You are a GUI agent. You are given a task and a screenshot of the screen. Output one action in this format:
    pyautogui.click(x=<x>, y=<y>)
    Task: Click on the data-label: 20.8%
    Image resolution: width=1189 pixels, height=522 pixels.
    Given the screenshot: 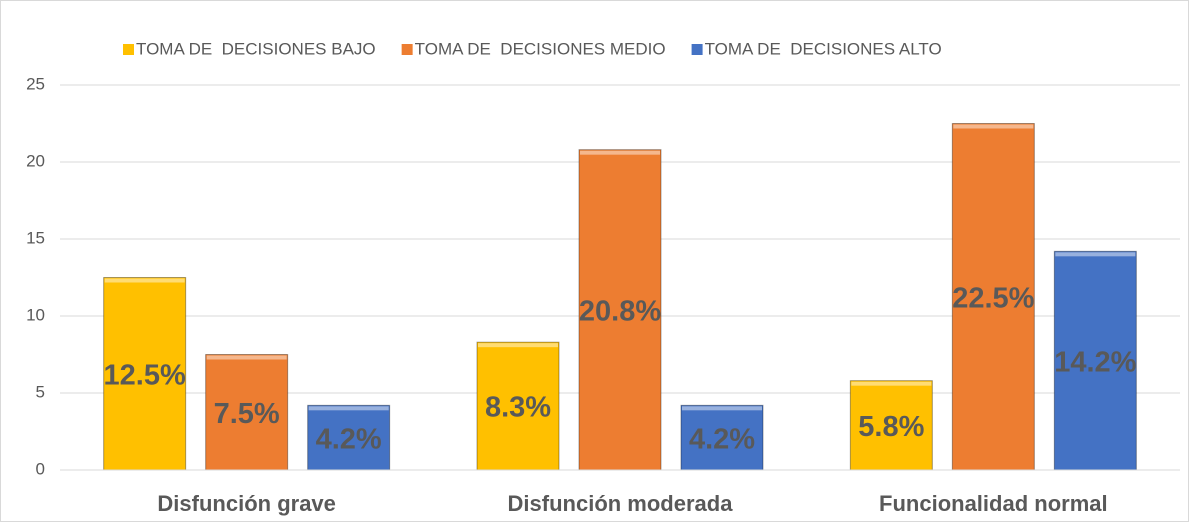 What is the action you would take?
    pyautogui.click(x=620, y=311)
    